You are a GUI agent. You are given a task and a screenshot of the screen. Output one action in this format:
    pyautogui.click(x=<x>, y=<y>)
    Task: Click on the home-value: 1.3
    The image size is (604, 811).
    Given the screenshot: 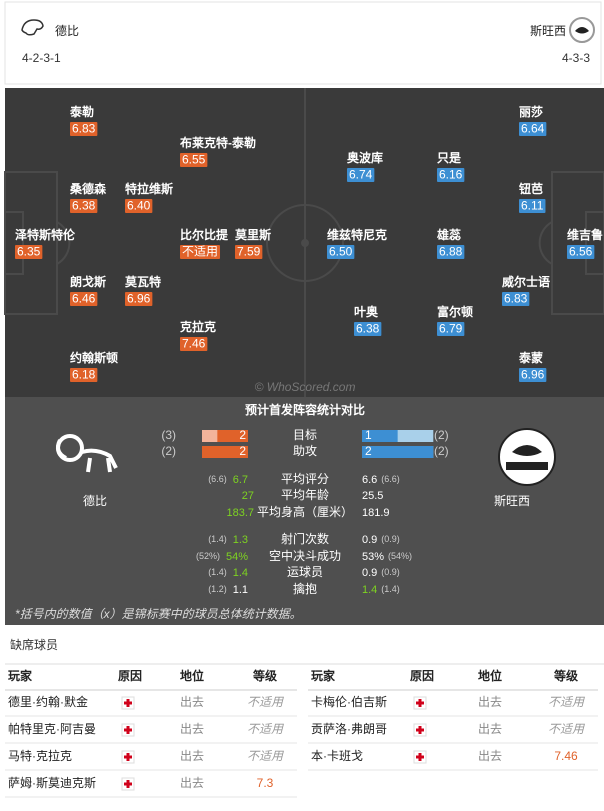 What is the action you would take?
    pyautogui.click(x=240, y=540)
    